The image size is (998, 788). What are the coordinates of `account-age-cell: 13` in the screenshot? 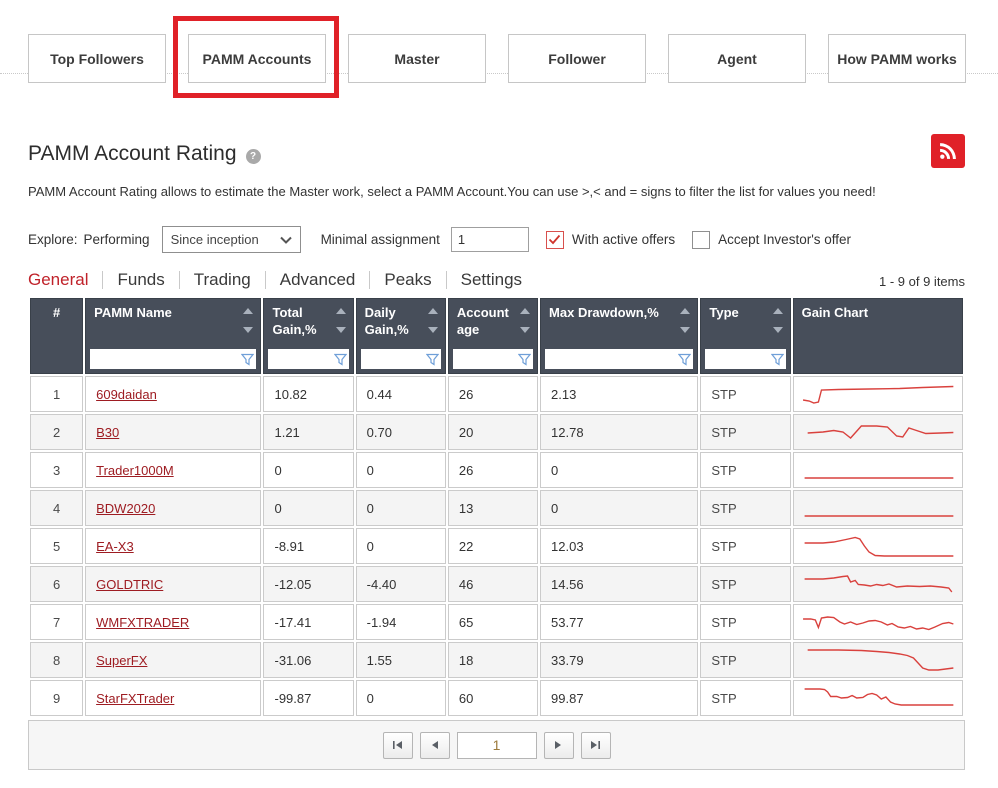 It's located at (493, 508).